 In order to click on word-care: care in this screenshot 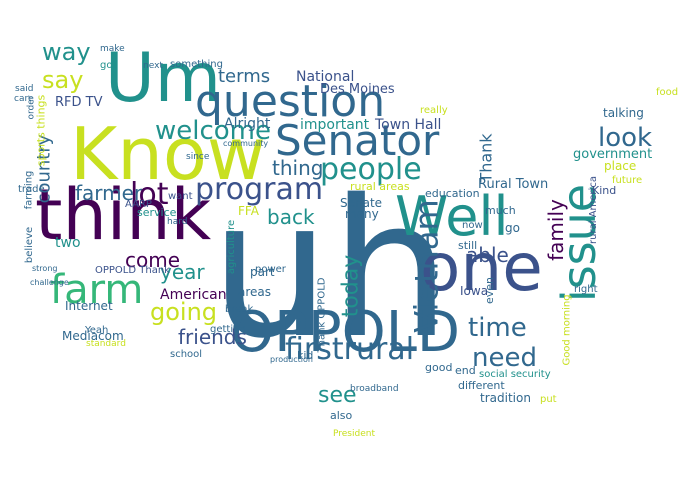, I will do `click(24, 99)`.